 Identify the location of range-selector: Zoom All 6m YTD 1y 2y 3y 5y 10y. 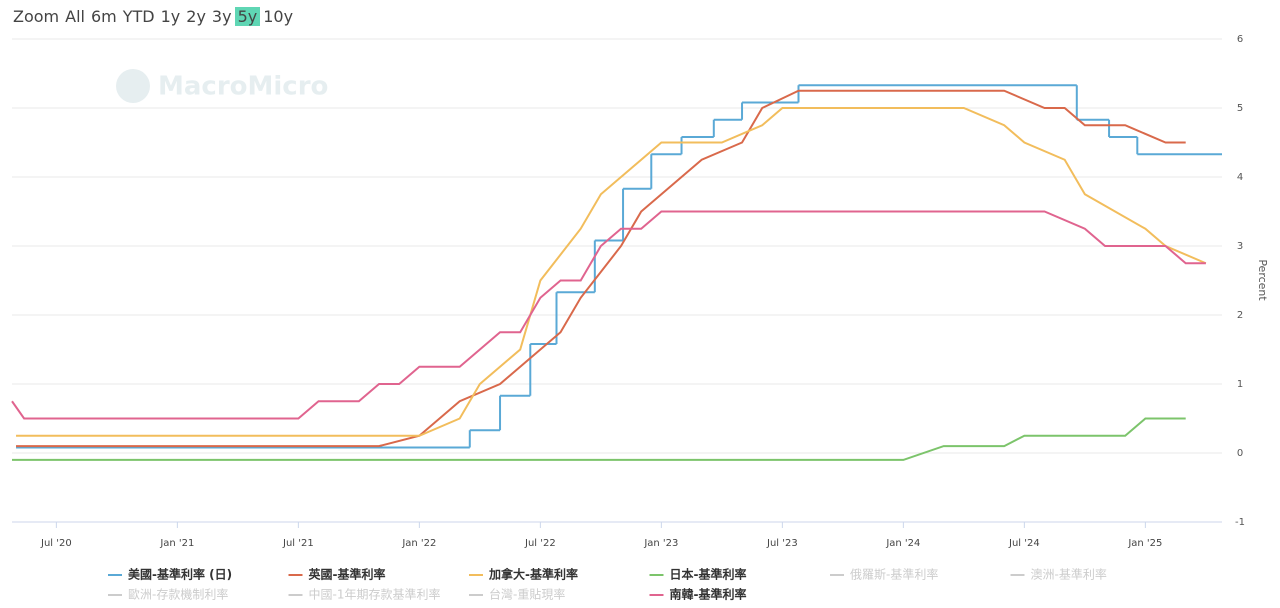
(153, 16).